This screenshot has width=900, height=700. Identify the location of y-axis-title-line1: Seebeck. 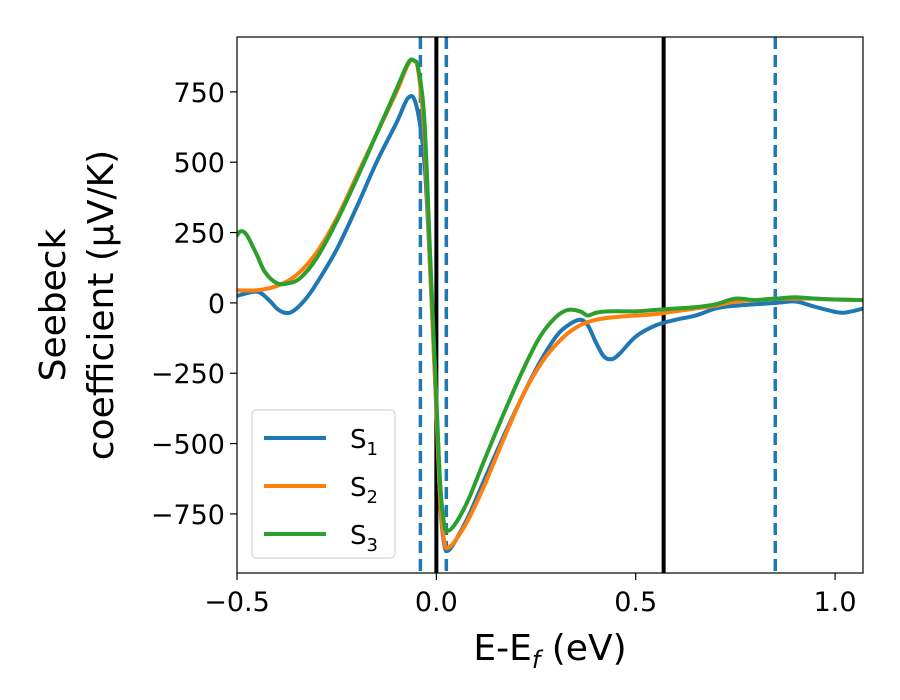
(53, 304).